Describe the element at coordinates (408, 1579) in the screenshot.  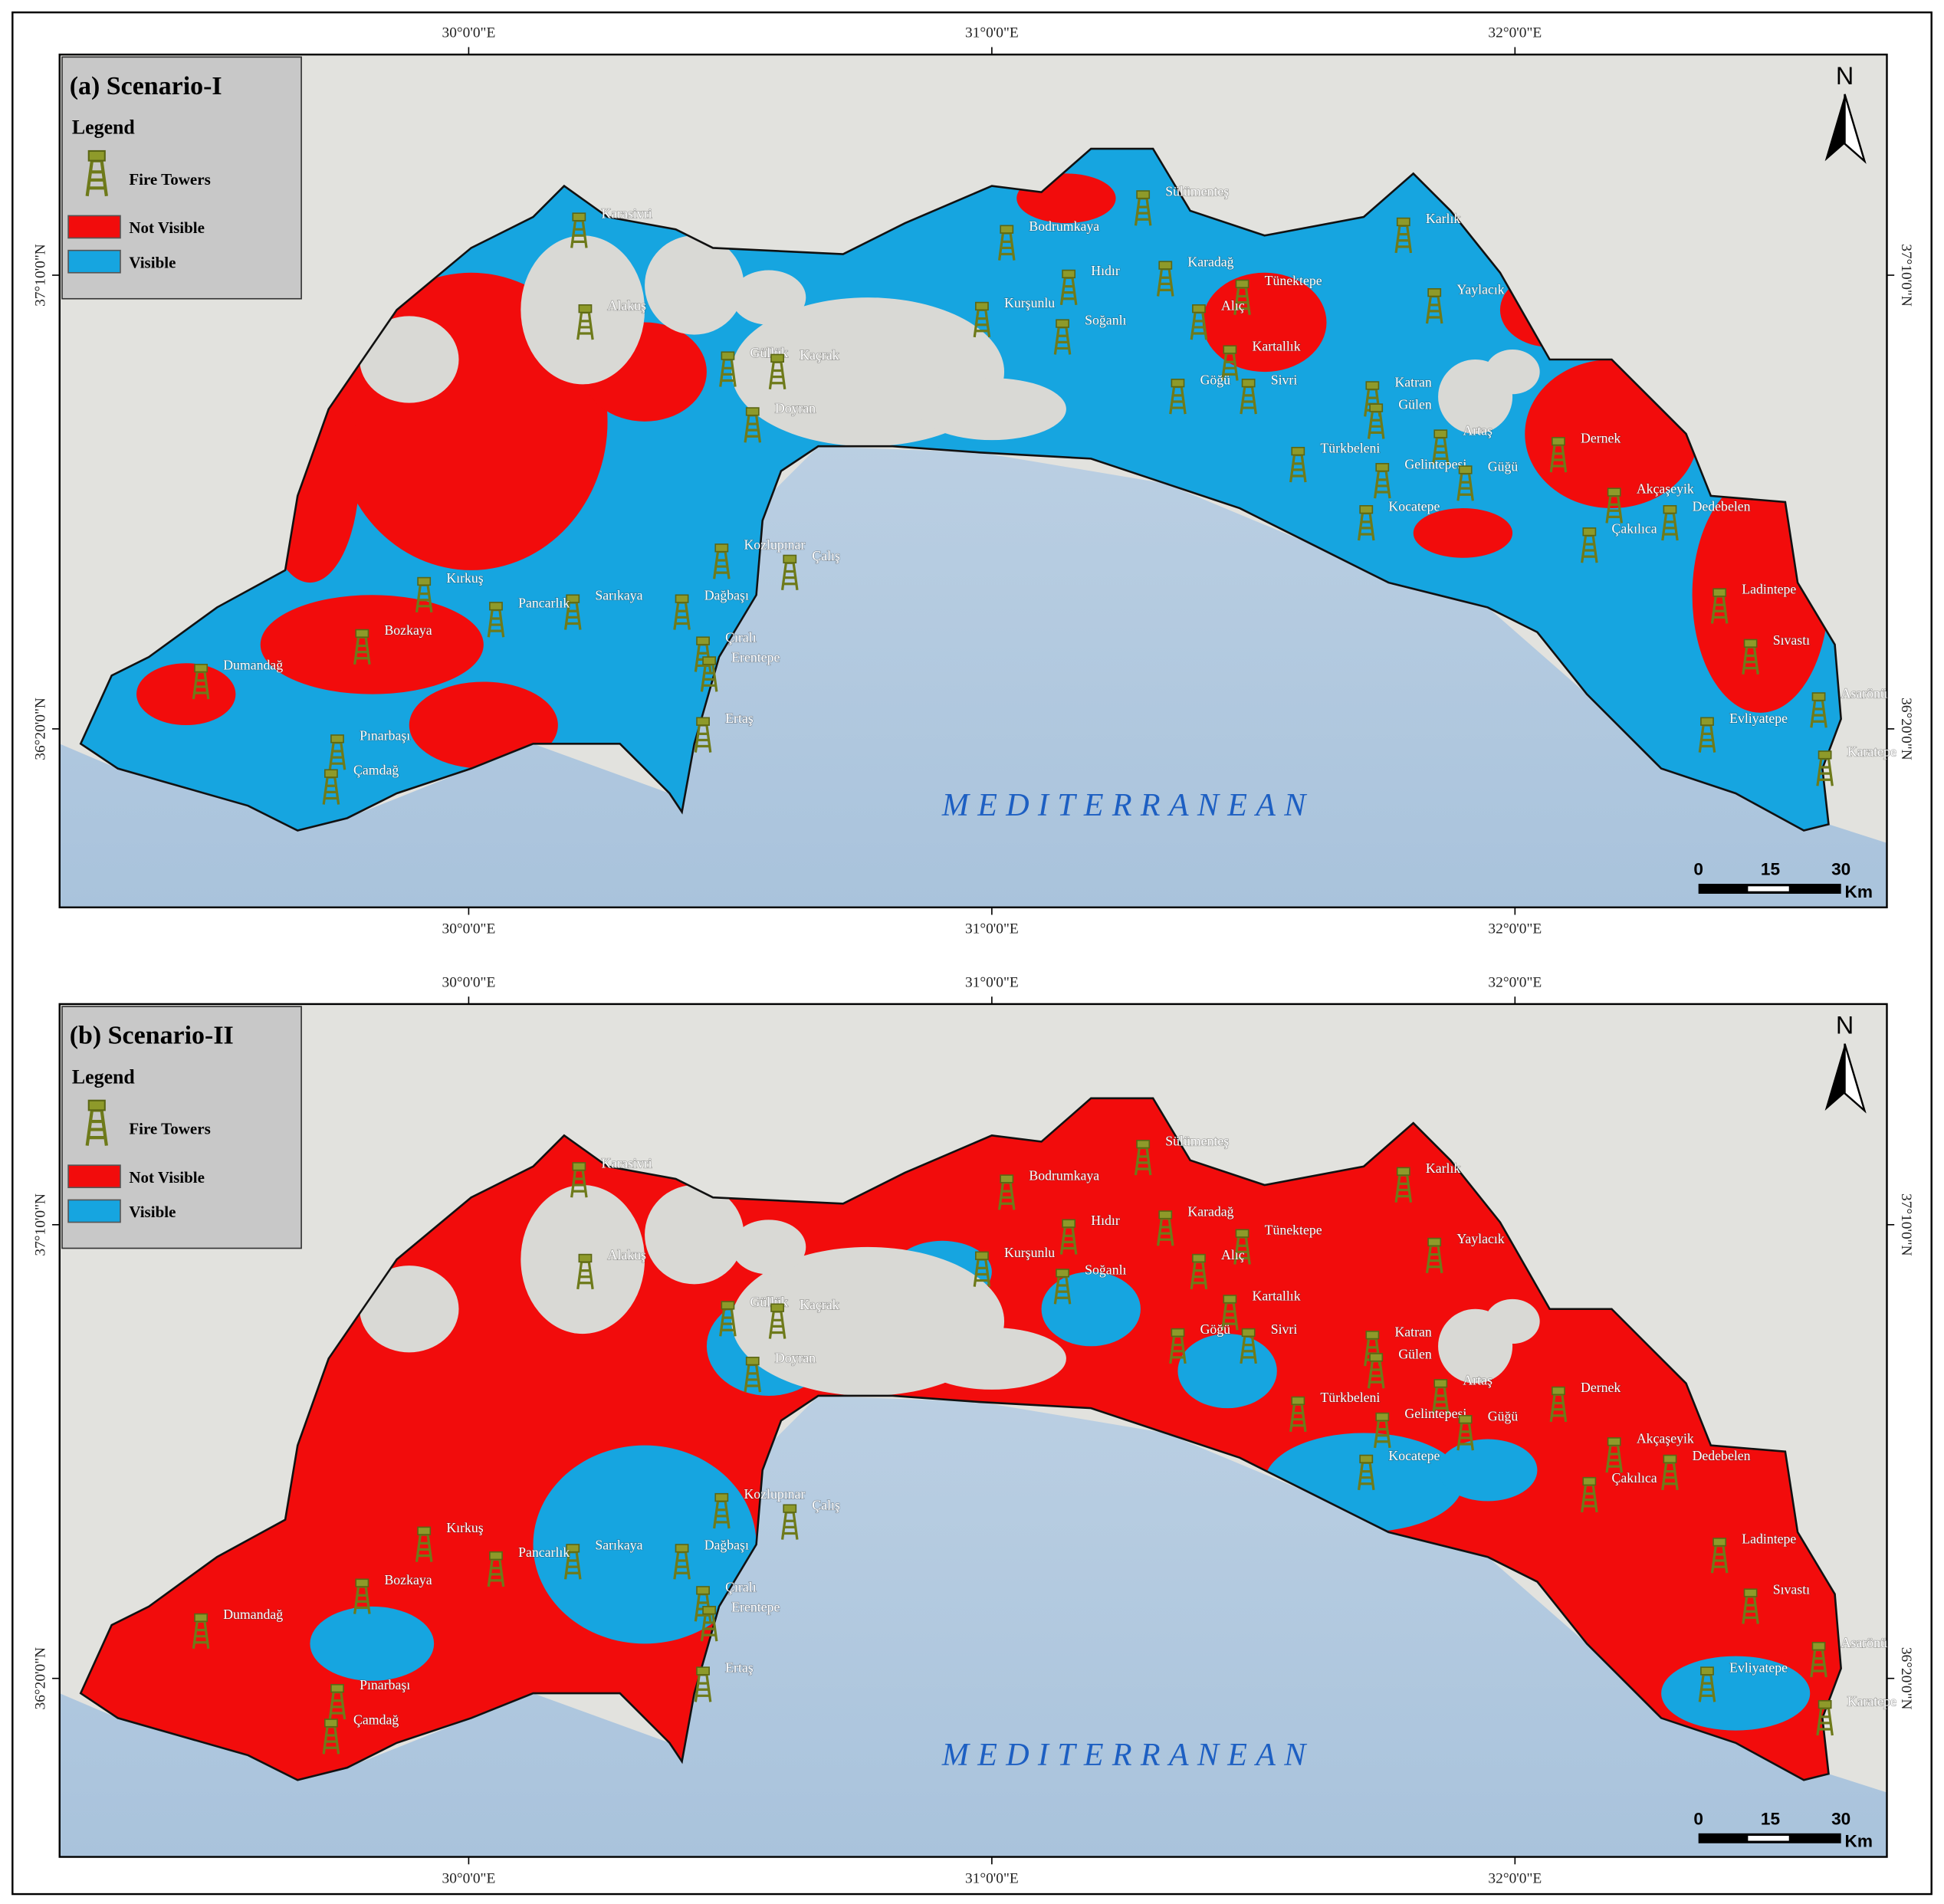
I see `place-label: Bozkaya` at that location.